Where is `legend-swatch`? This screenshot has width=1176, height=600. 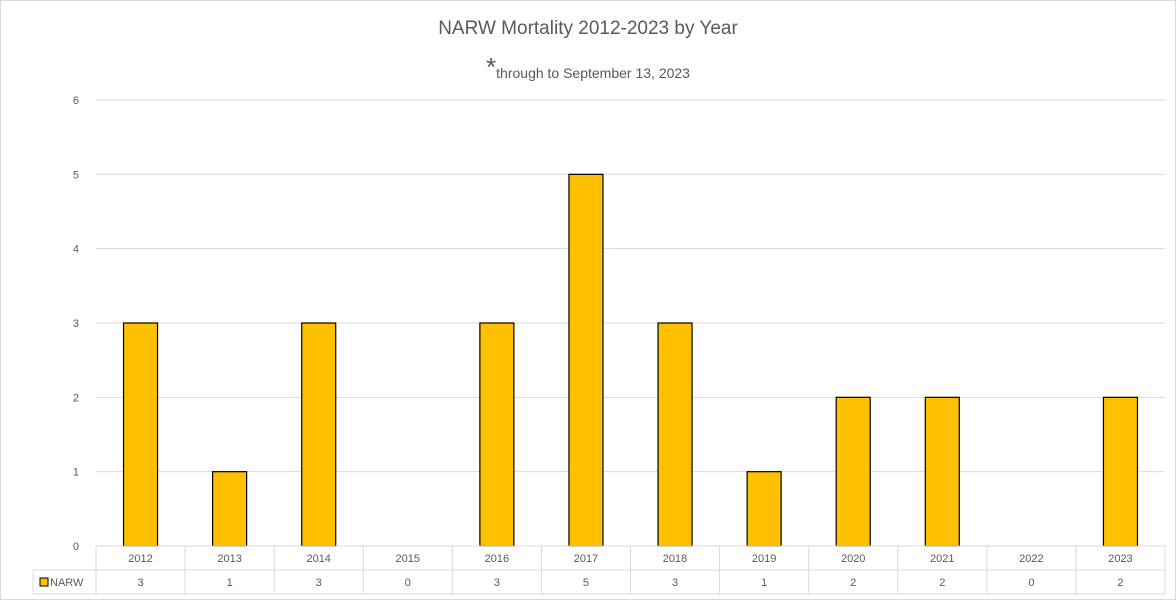
legend-swatch is located at coordinates (44, 582).